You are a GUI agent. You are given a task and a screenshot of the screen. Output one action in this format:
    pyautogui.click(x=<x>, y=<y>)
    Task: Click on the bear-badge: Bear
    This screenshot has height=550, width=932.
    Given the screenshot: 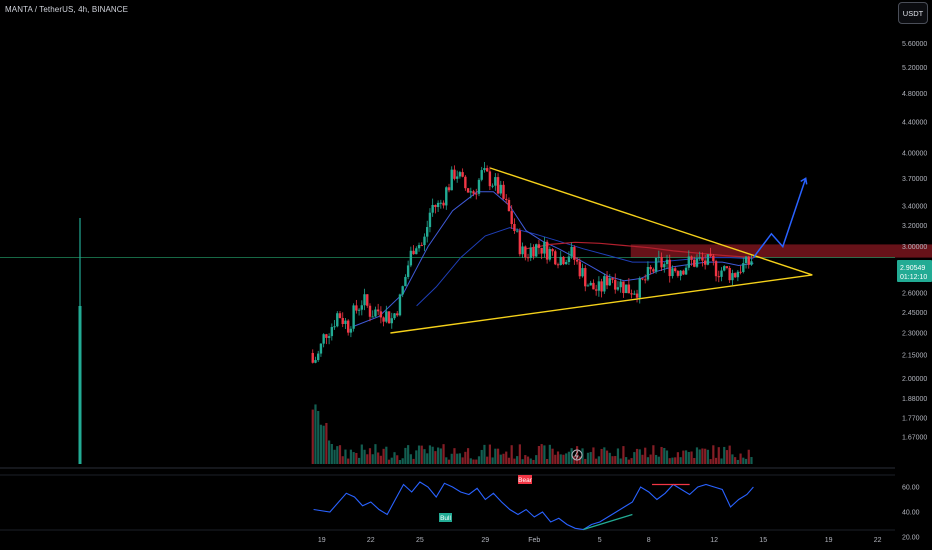 What is the action you would take?
    pyautogui.click(x=525, y=479)
    